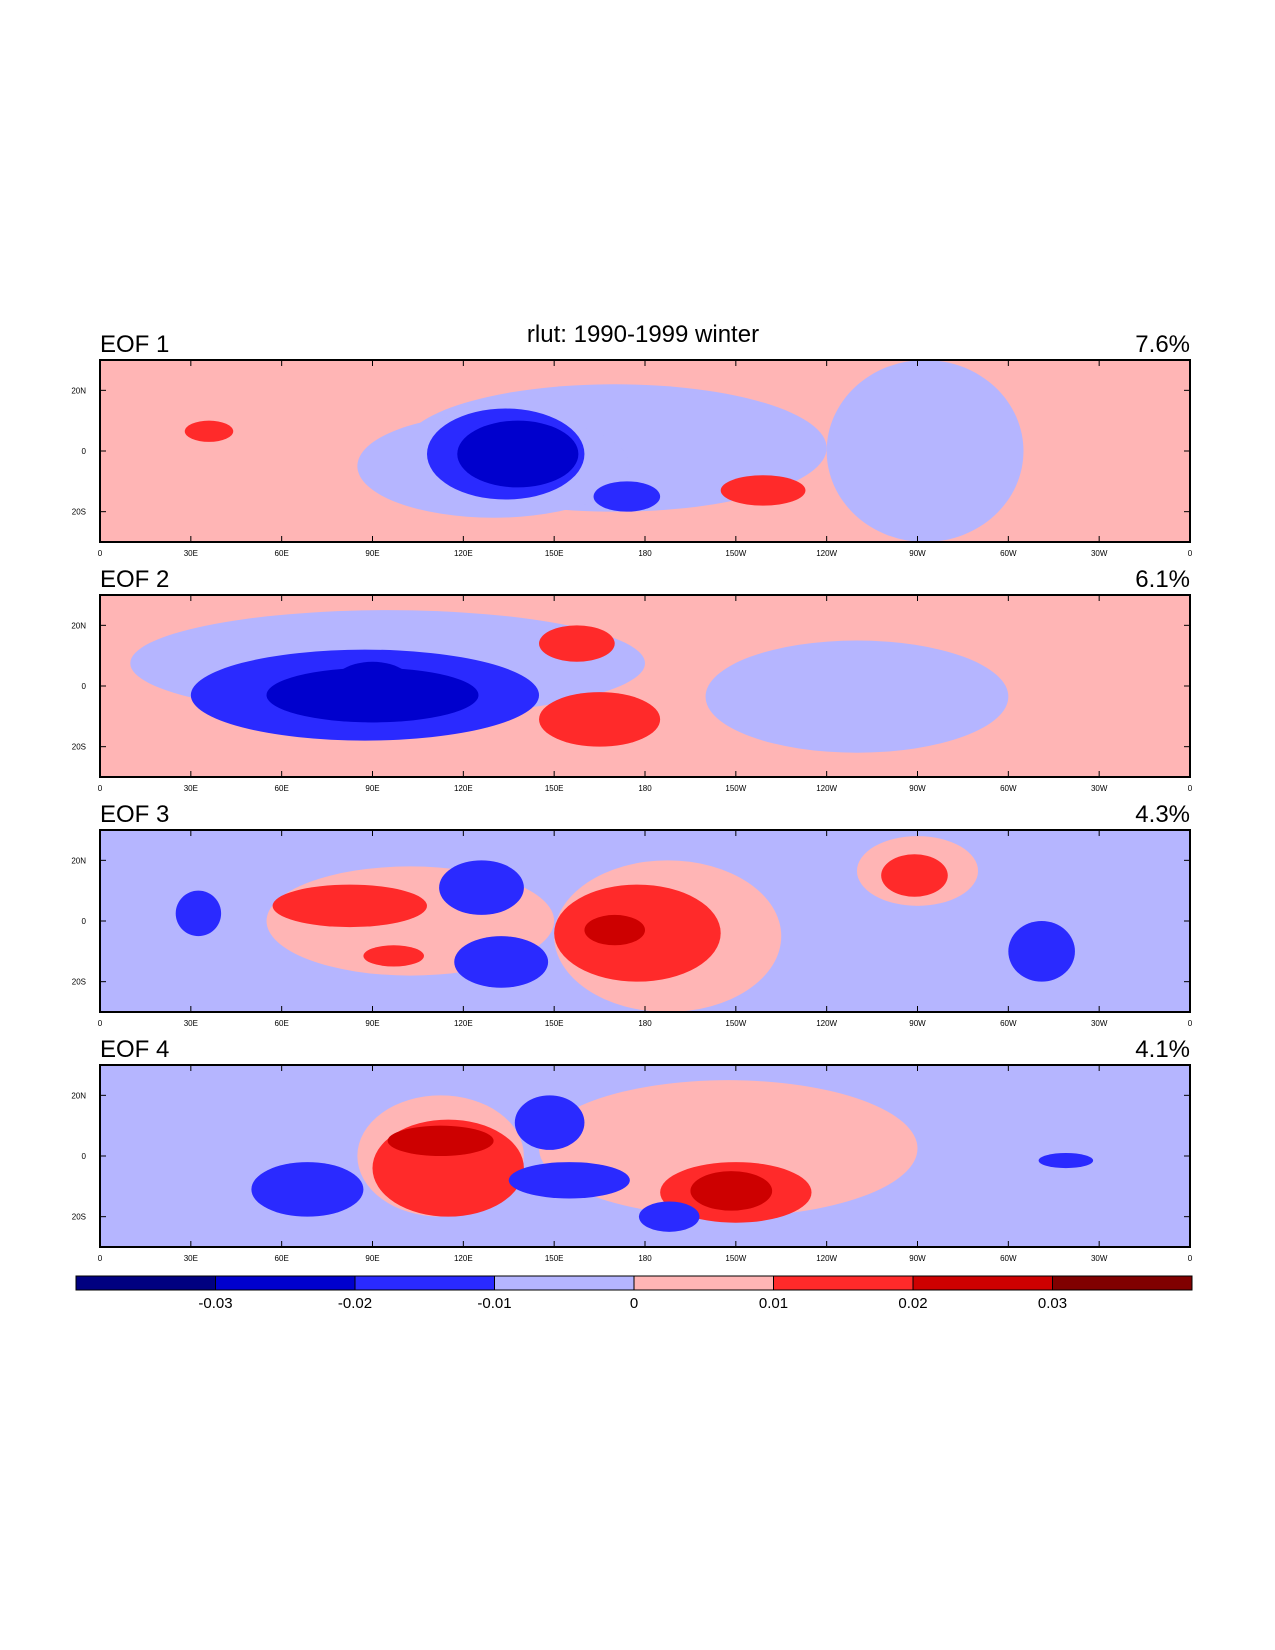 Image resolution: width=1275 pixels, height=1650 pixels. What do you see at coordinates (134, 1049) in the screenshot?
I see `panel-label: EOF 4` at bounding box center [134, 1049].